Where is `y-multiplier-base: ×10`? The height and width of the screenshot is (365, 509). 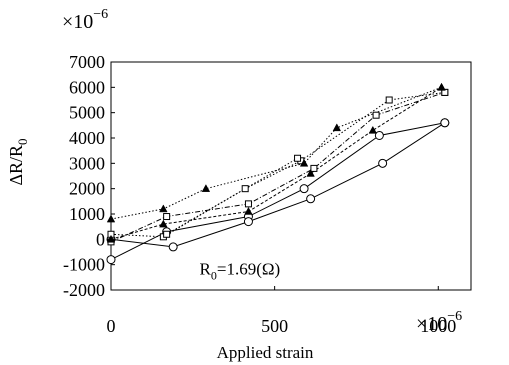
y-multiplier-base: ×10 is located at coordinates (77, 22).